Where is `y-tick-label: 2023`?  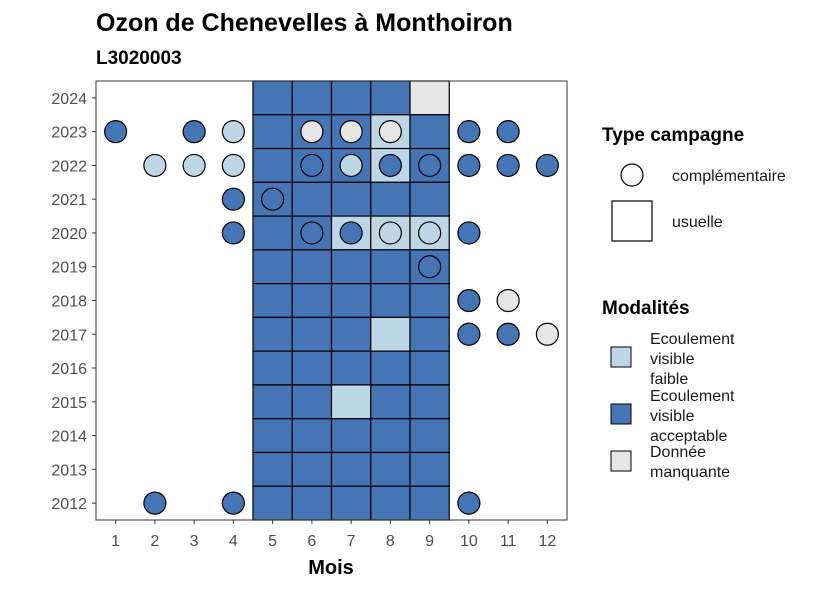
y-tick-label: 2023 is located at coordinates (69, 133).